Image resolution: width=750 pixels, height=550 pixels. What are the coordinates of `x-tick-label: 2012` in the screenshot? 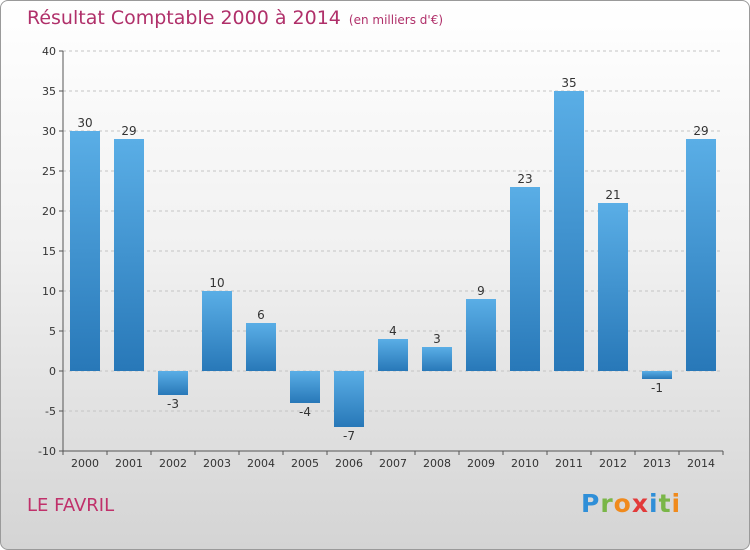 It's located at (613, 463).